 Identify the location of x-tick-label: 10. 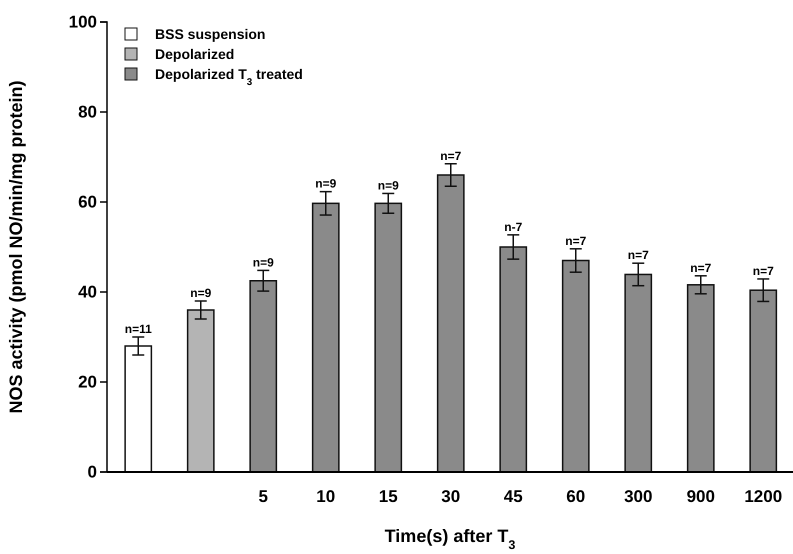
(326, 496).